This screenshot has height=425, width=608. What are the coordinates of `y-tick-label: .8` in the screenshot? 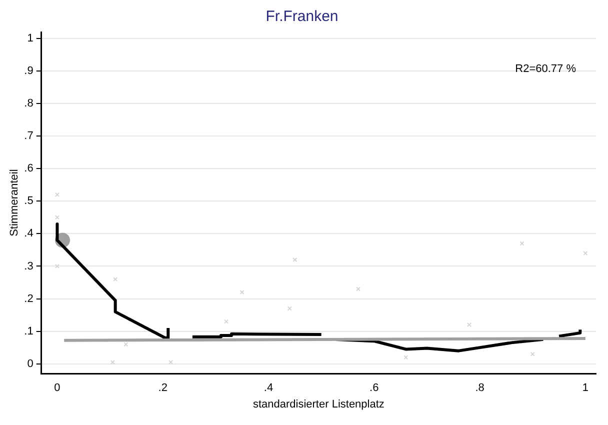 It's located at (29, 104).